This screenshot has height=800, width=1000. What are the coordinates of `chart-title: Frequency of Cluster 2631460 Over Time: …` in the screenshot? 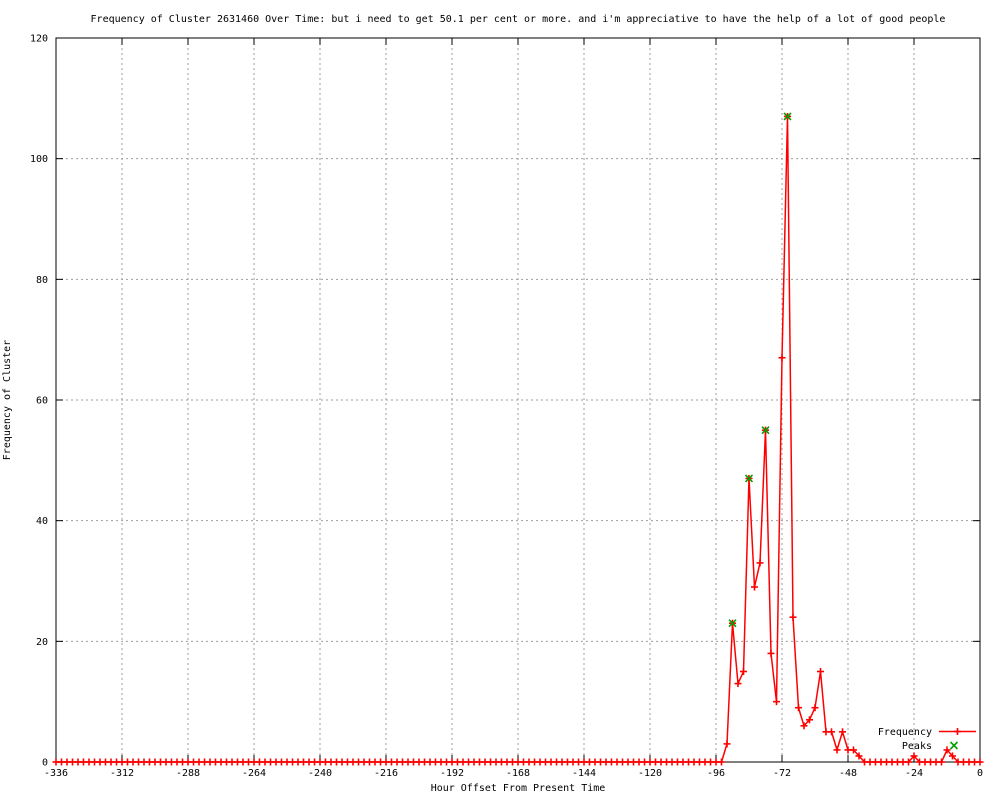 It's located at (518, 19).